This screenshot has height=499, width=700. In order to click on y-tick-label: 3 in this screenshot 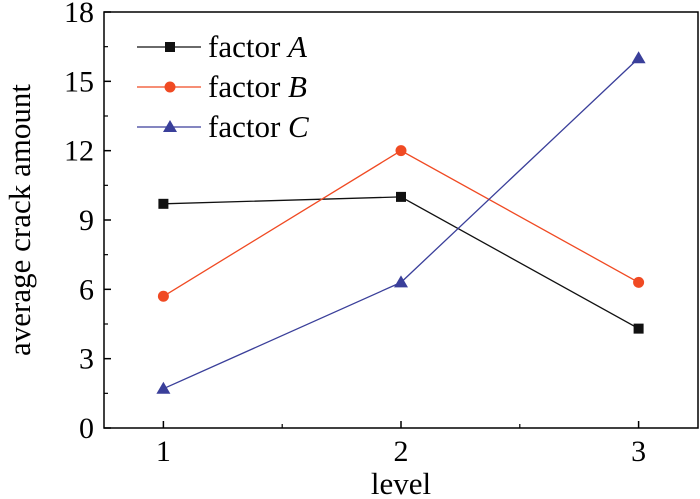, I will do `click(86, 359)`.